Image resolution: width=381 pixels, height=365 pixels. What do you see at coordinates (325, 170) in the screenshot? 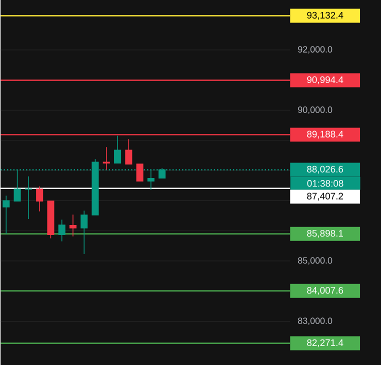
I see `ref-line-label: 88,026.6` at bounding box center [325, 170].